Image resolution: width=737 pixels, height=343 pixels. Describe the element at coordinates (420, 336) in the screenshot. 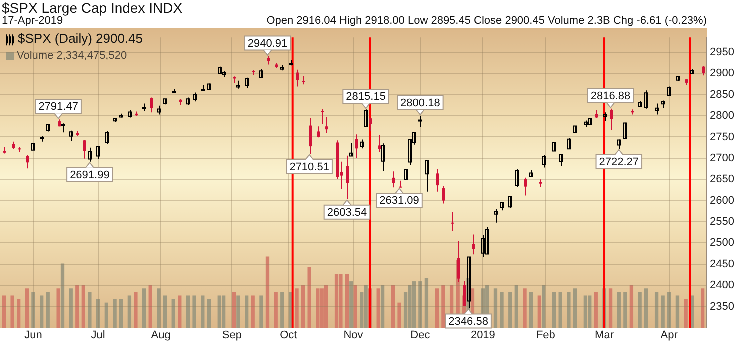

I see `x-tick-label: Dec` at that location.